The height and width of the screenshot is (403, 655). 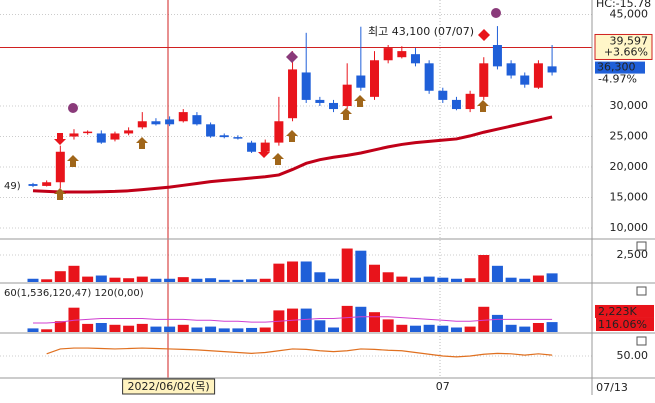 What do you see at coordinates (421, 31) in the screenshot?
I see `annotation: 최고 43,100 (07/07)` at bounding box center [421, 31].